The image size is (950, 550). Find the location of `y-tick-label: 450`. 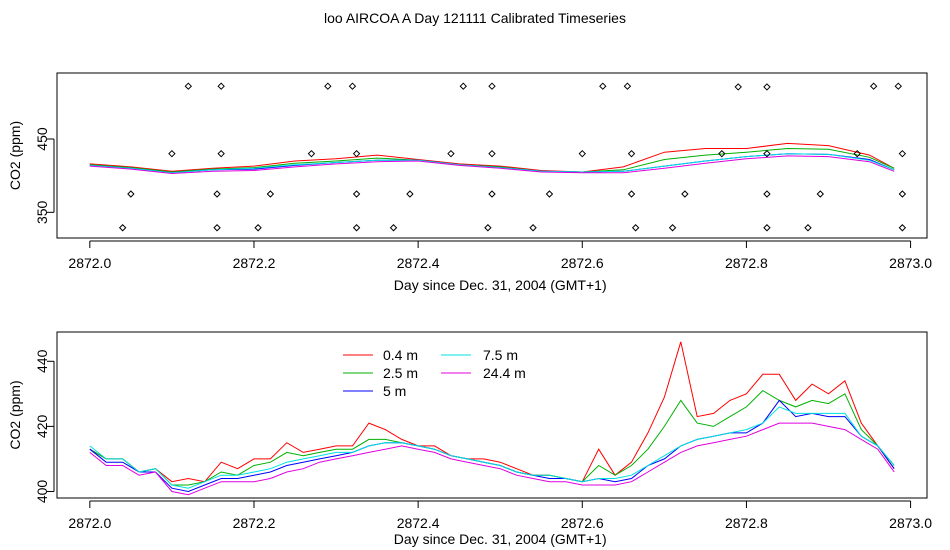

y-tick-label: 450 is located at coordinates (42, 139).